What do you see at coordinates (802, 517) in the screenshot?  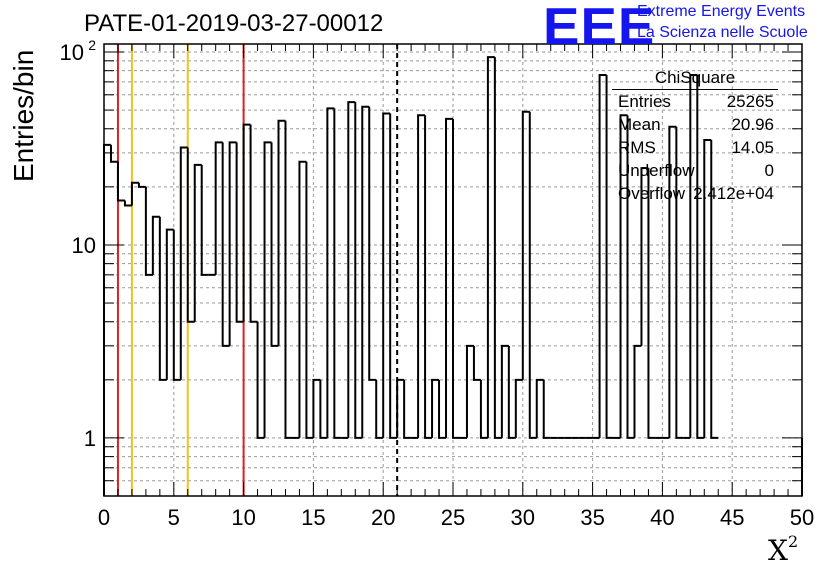 I see `x-tick-label: 50` at bounding box center [802, 517].